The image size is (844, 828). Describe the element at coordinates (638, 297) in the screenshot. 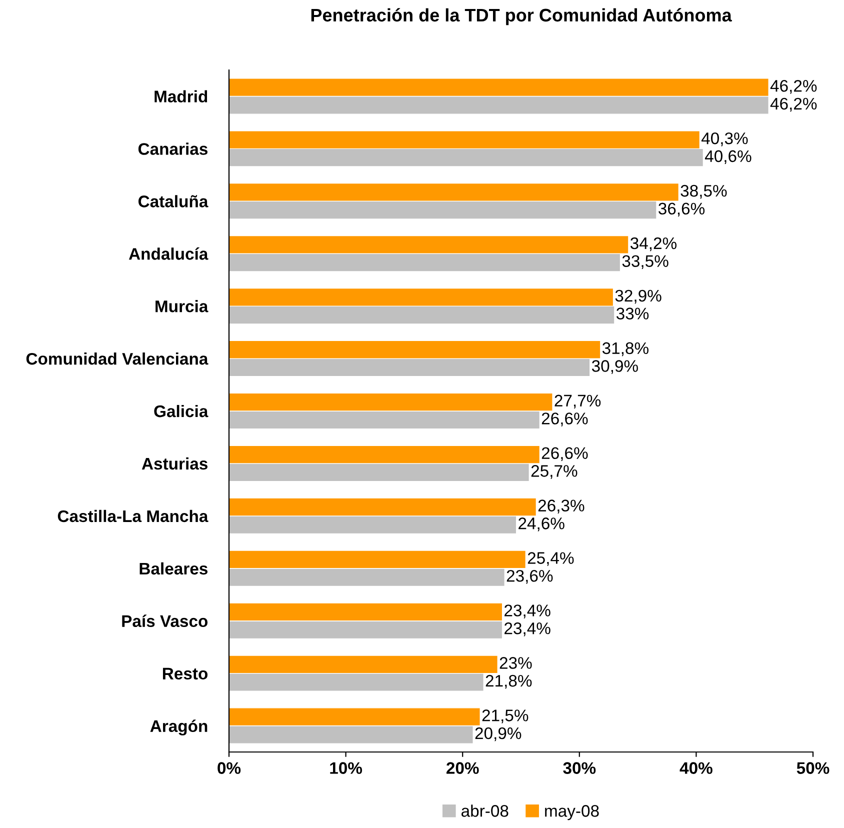

I see `data-label: 32,9%` at that location.